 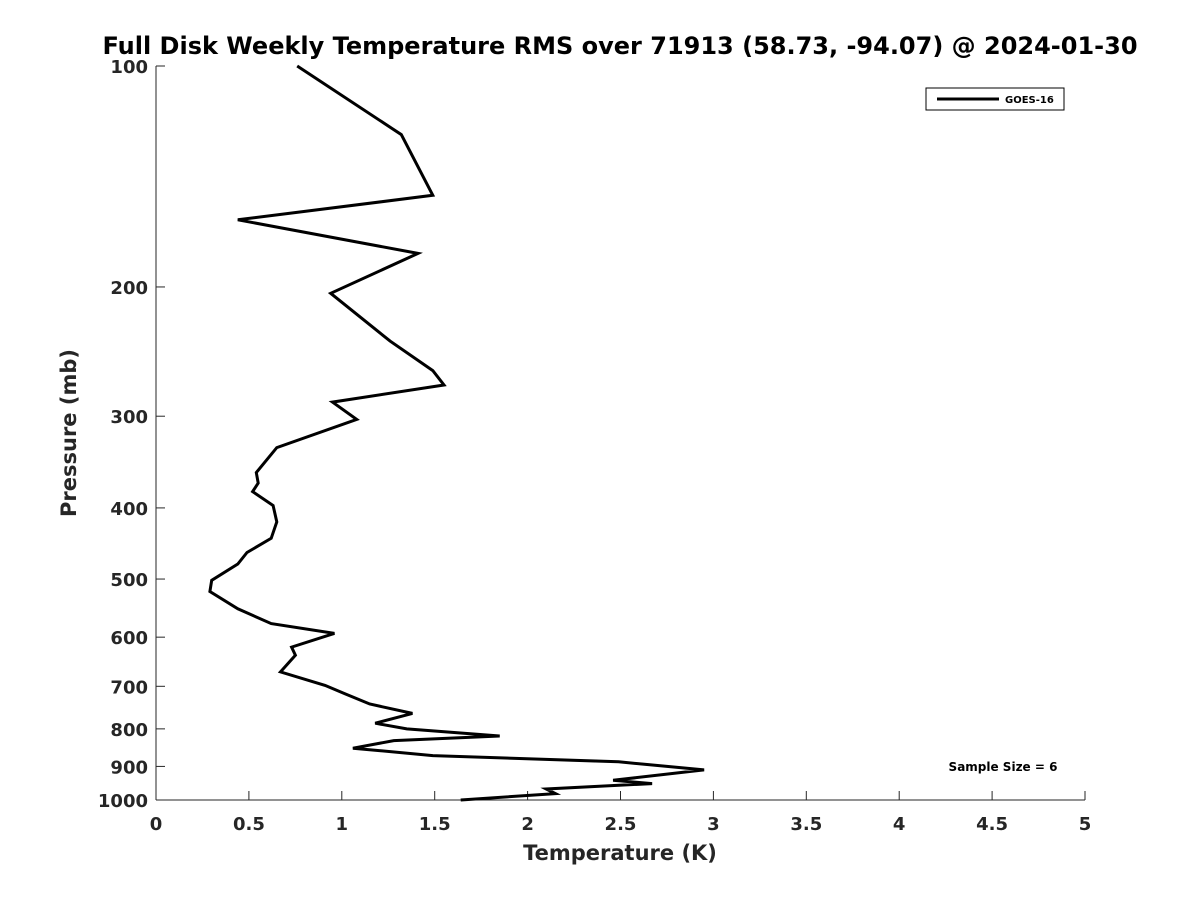 I want to click on y-tick-label: 800, so click(x=129, y=730).